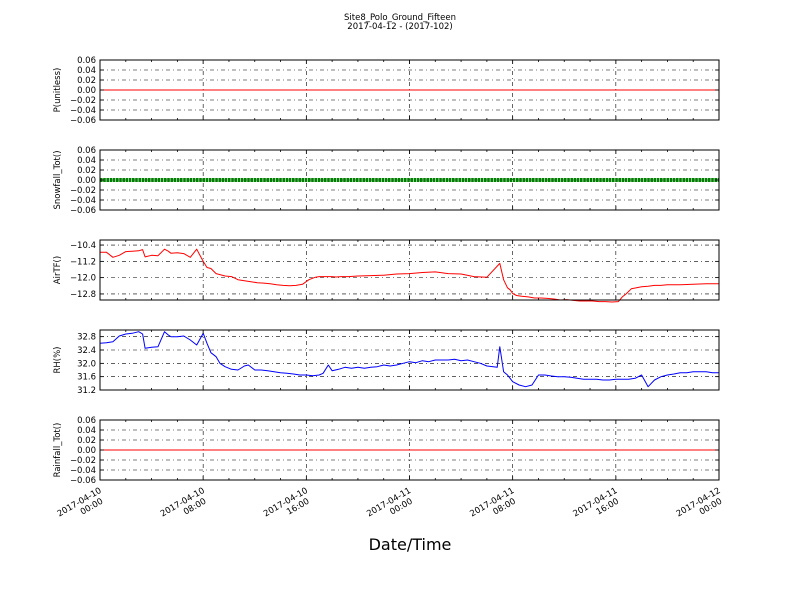 The image size is (800, 600). Describe the element at coordinates (83, 262) in the screenshot. I see `y-tick-label: −11.2` at that location.